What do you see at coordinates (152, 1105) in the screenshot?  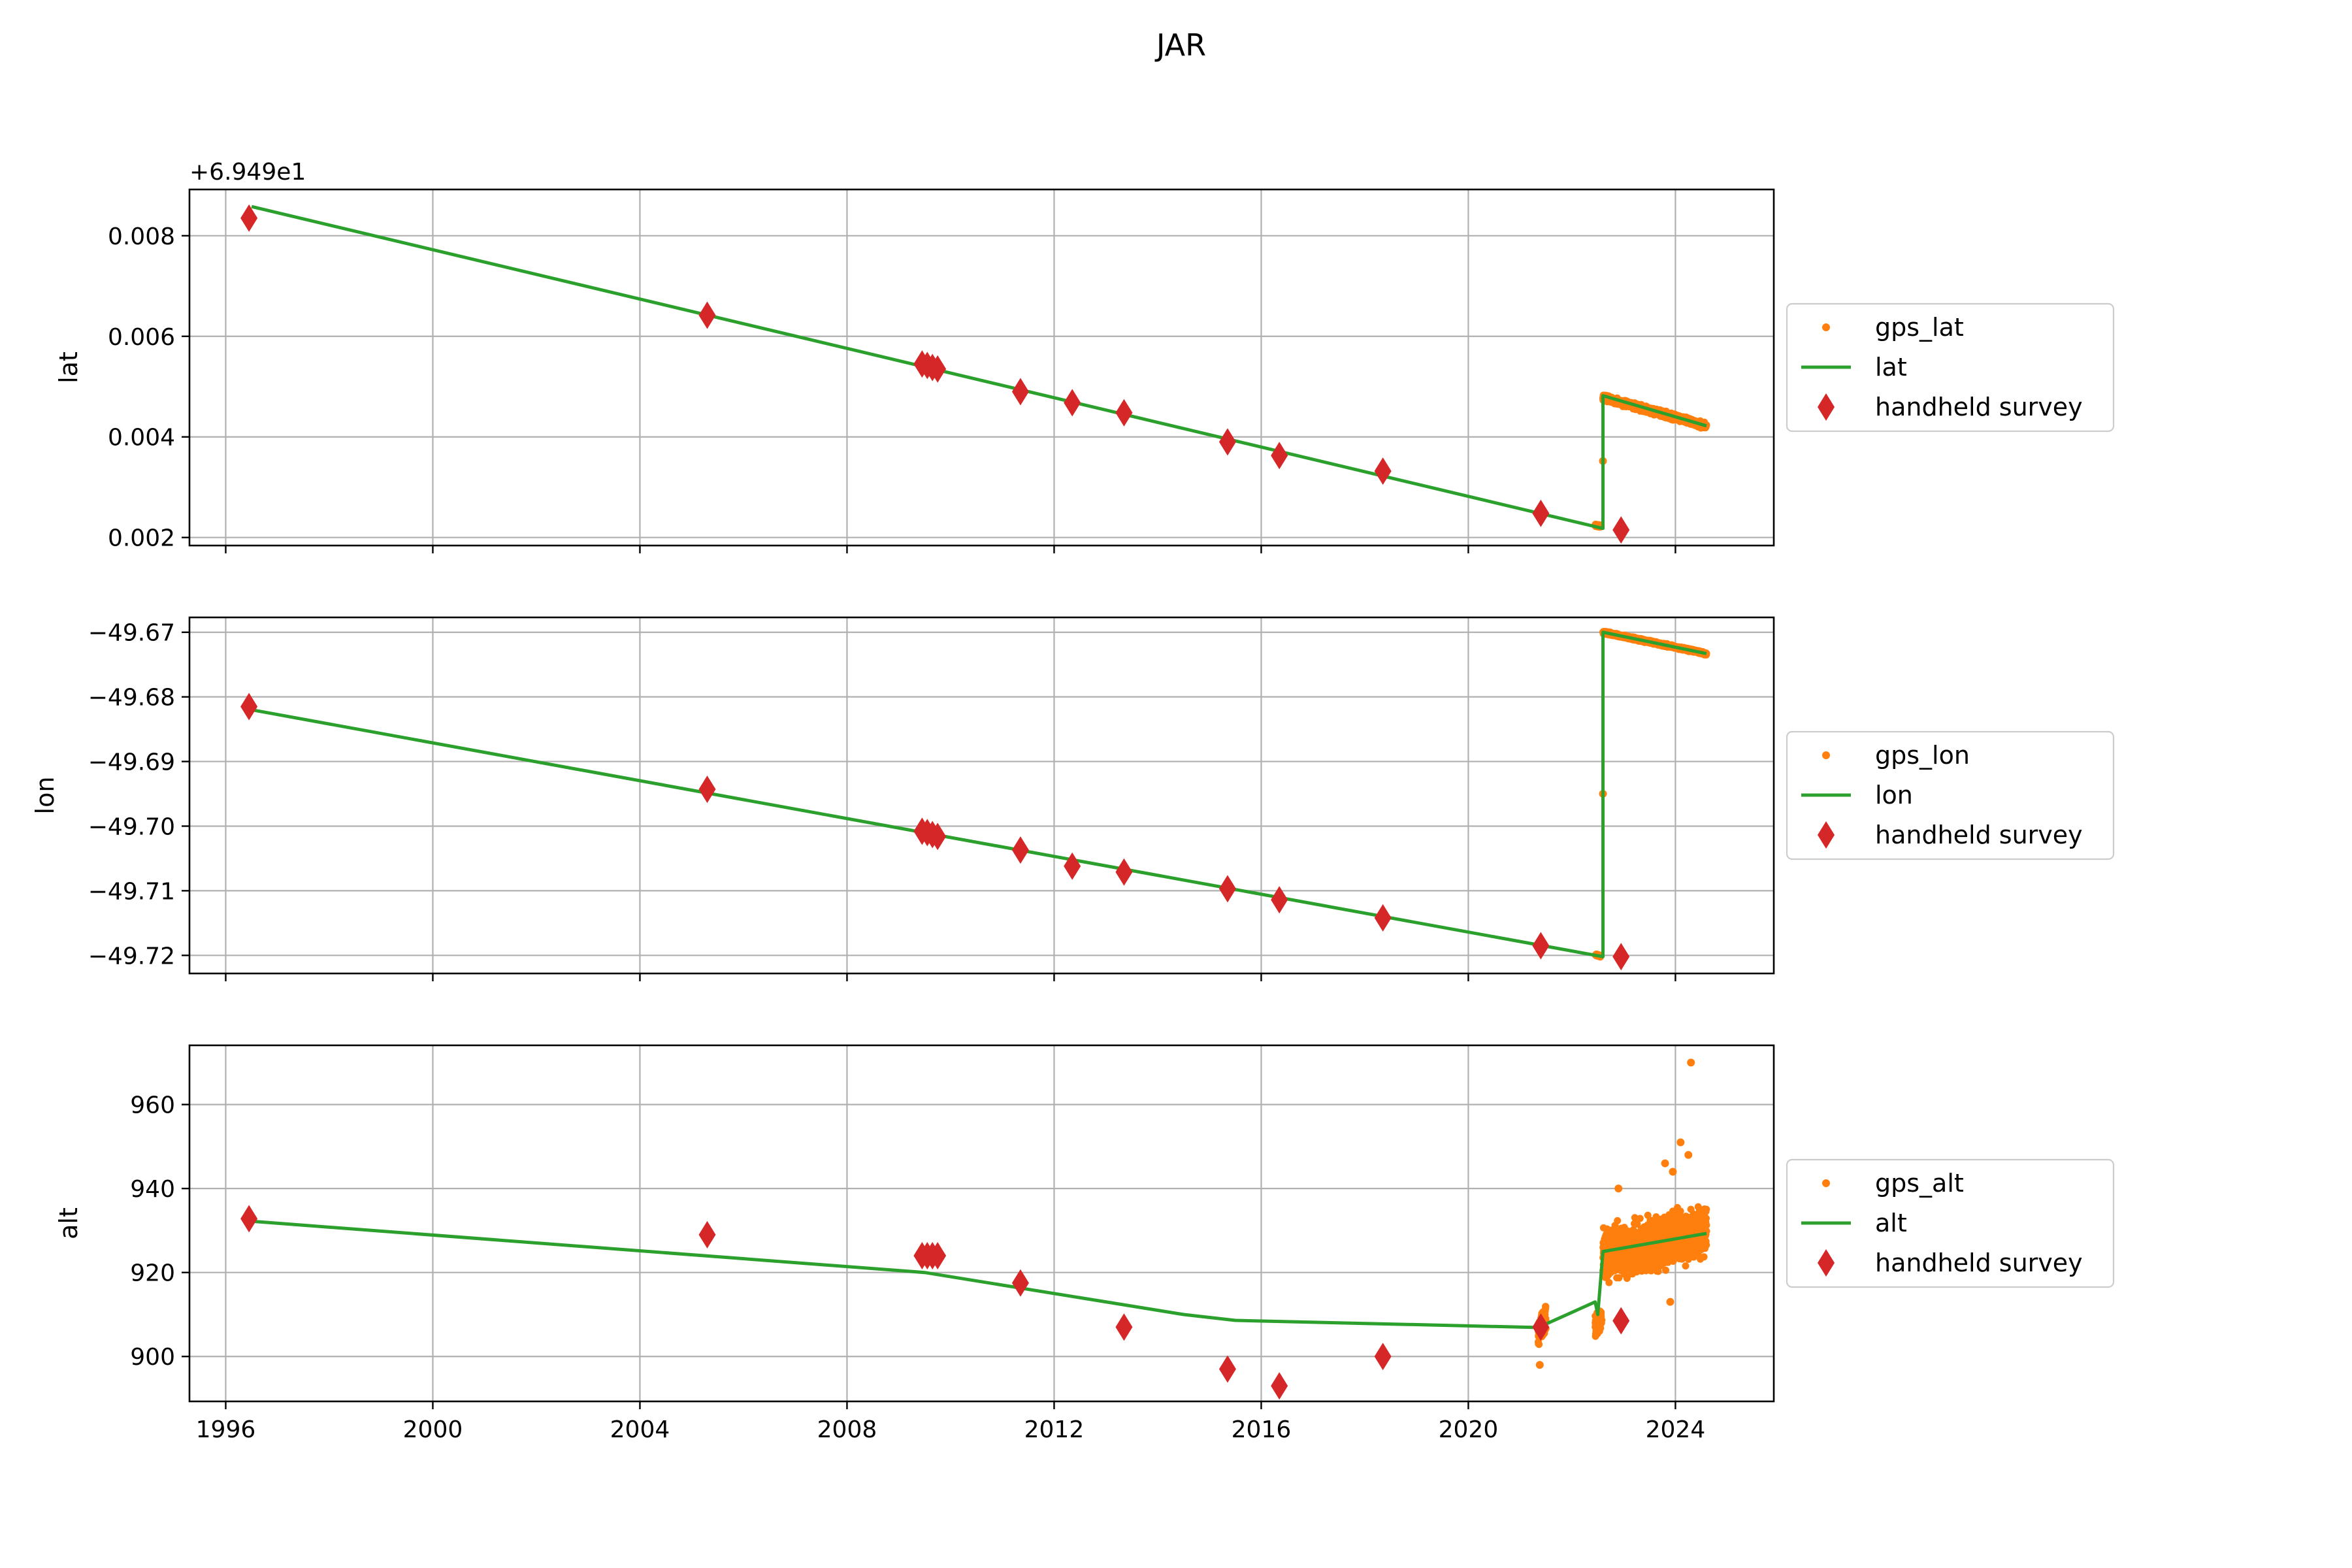 I see `y-tick-label: 960` at bounding box center [152, 1105].